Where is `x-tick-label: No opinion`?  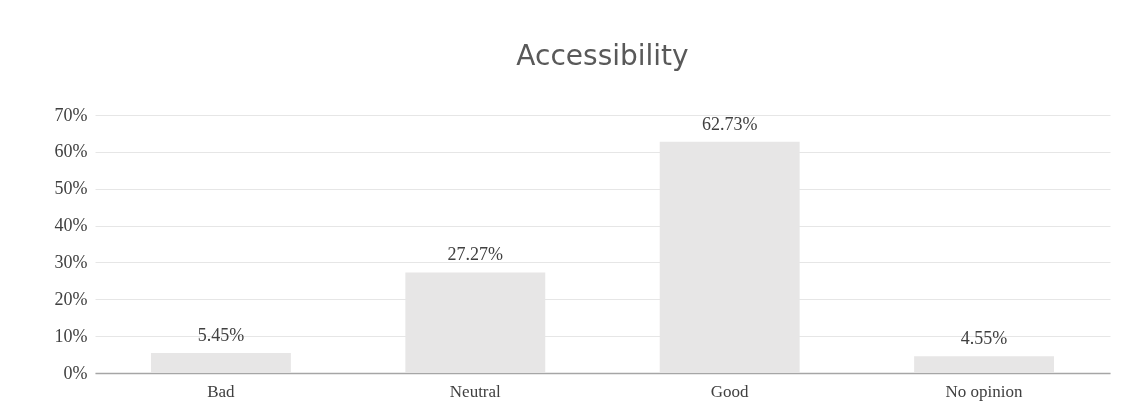
x-tick-label: No opinion is located at coordinates (984, 391).